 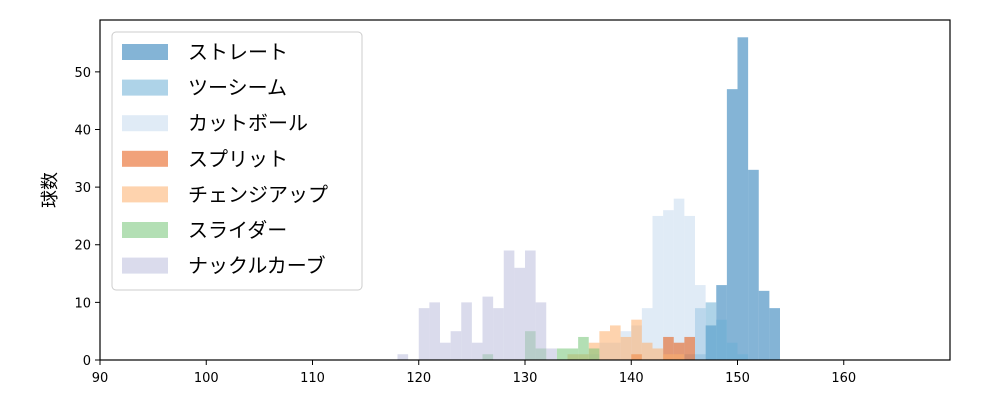 What do you see at coordinates (312, 378) in the screenshot?
I see `x-tick-label: 110` at bounding box center [312, 378].